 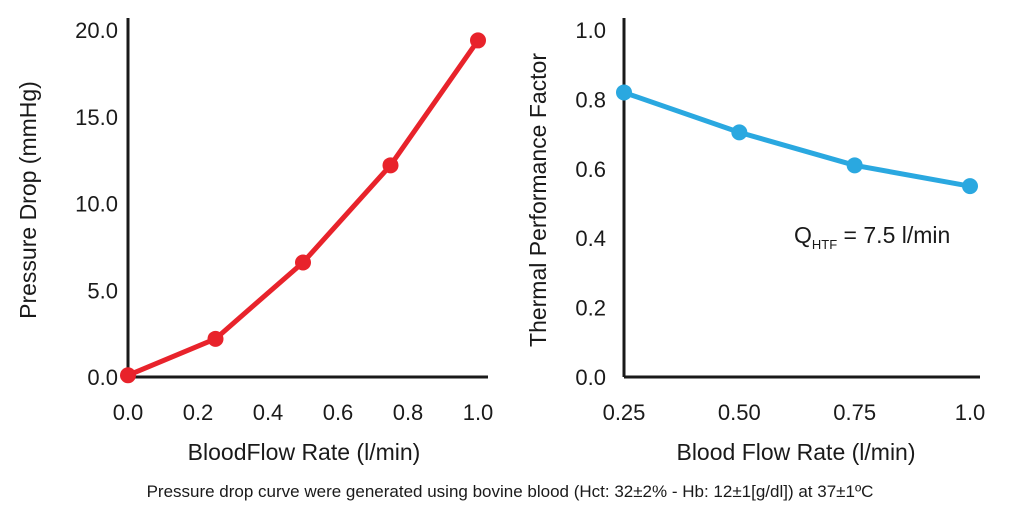 I want to click on tpf-y-tick-label: 0.8, so click(x=590, y=99).